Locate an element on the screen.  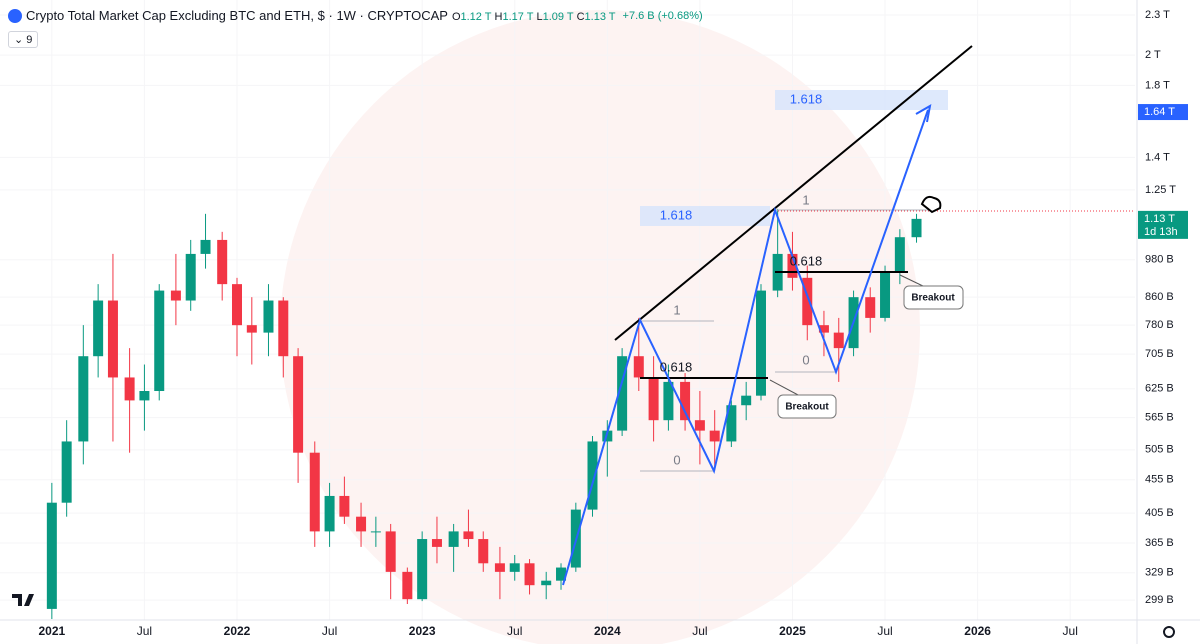
ohlc-key: H is located at coordinates (498, 17).